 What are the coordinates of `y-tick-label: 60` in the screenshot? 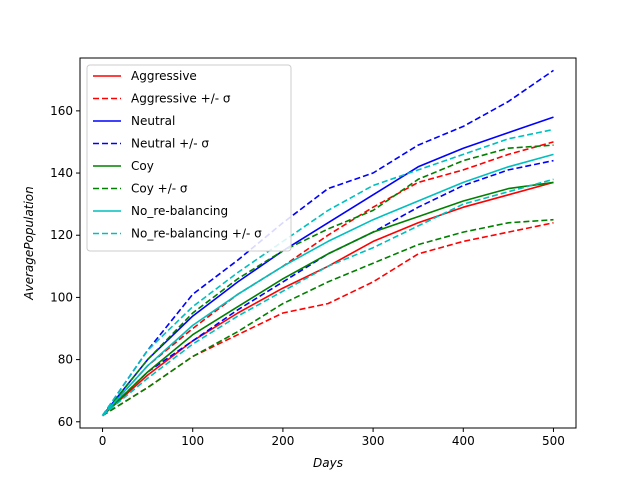 It's located at (65, 422).